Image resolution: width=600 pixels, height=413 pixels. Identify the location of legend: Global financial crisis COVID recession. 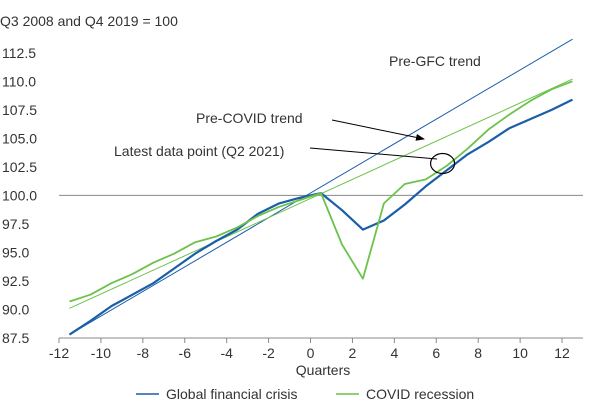
(305, 394).